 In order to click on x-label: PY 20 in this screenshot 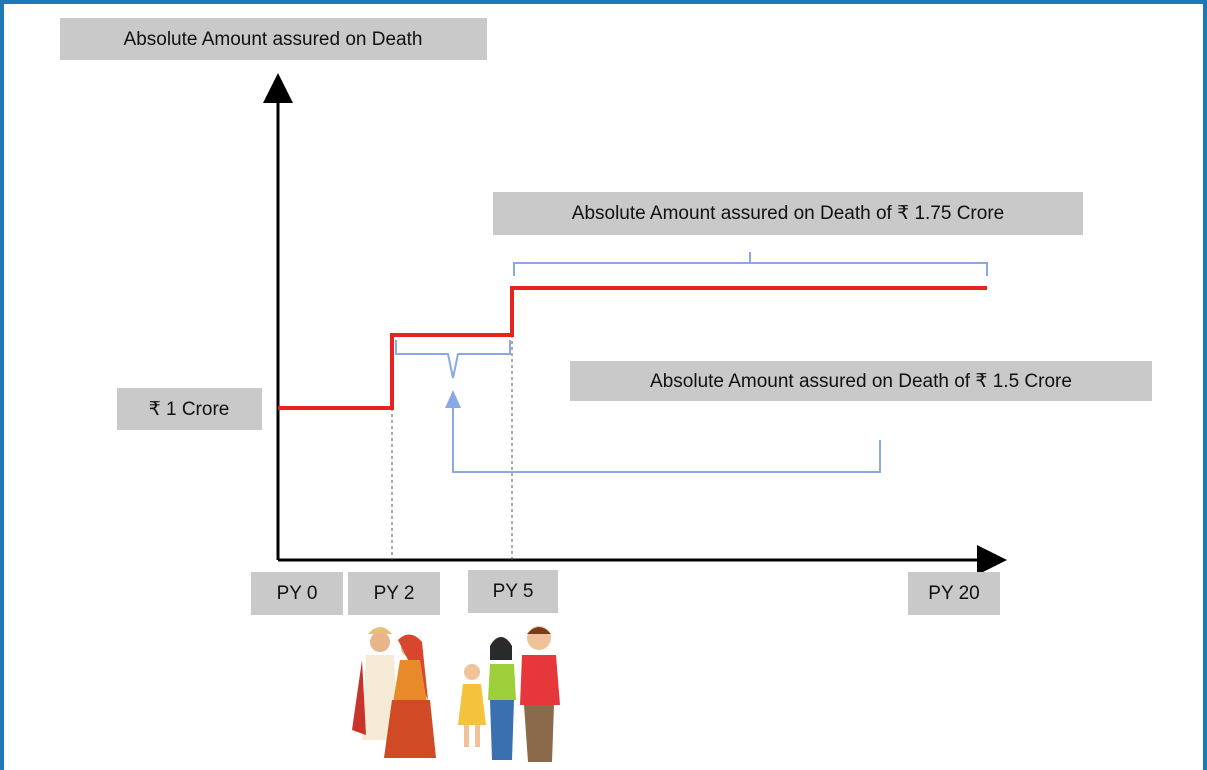, I will do `click(953, 593)`.